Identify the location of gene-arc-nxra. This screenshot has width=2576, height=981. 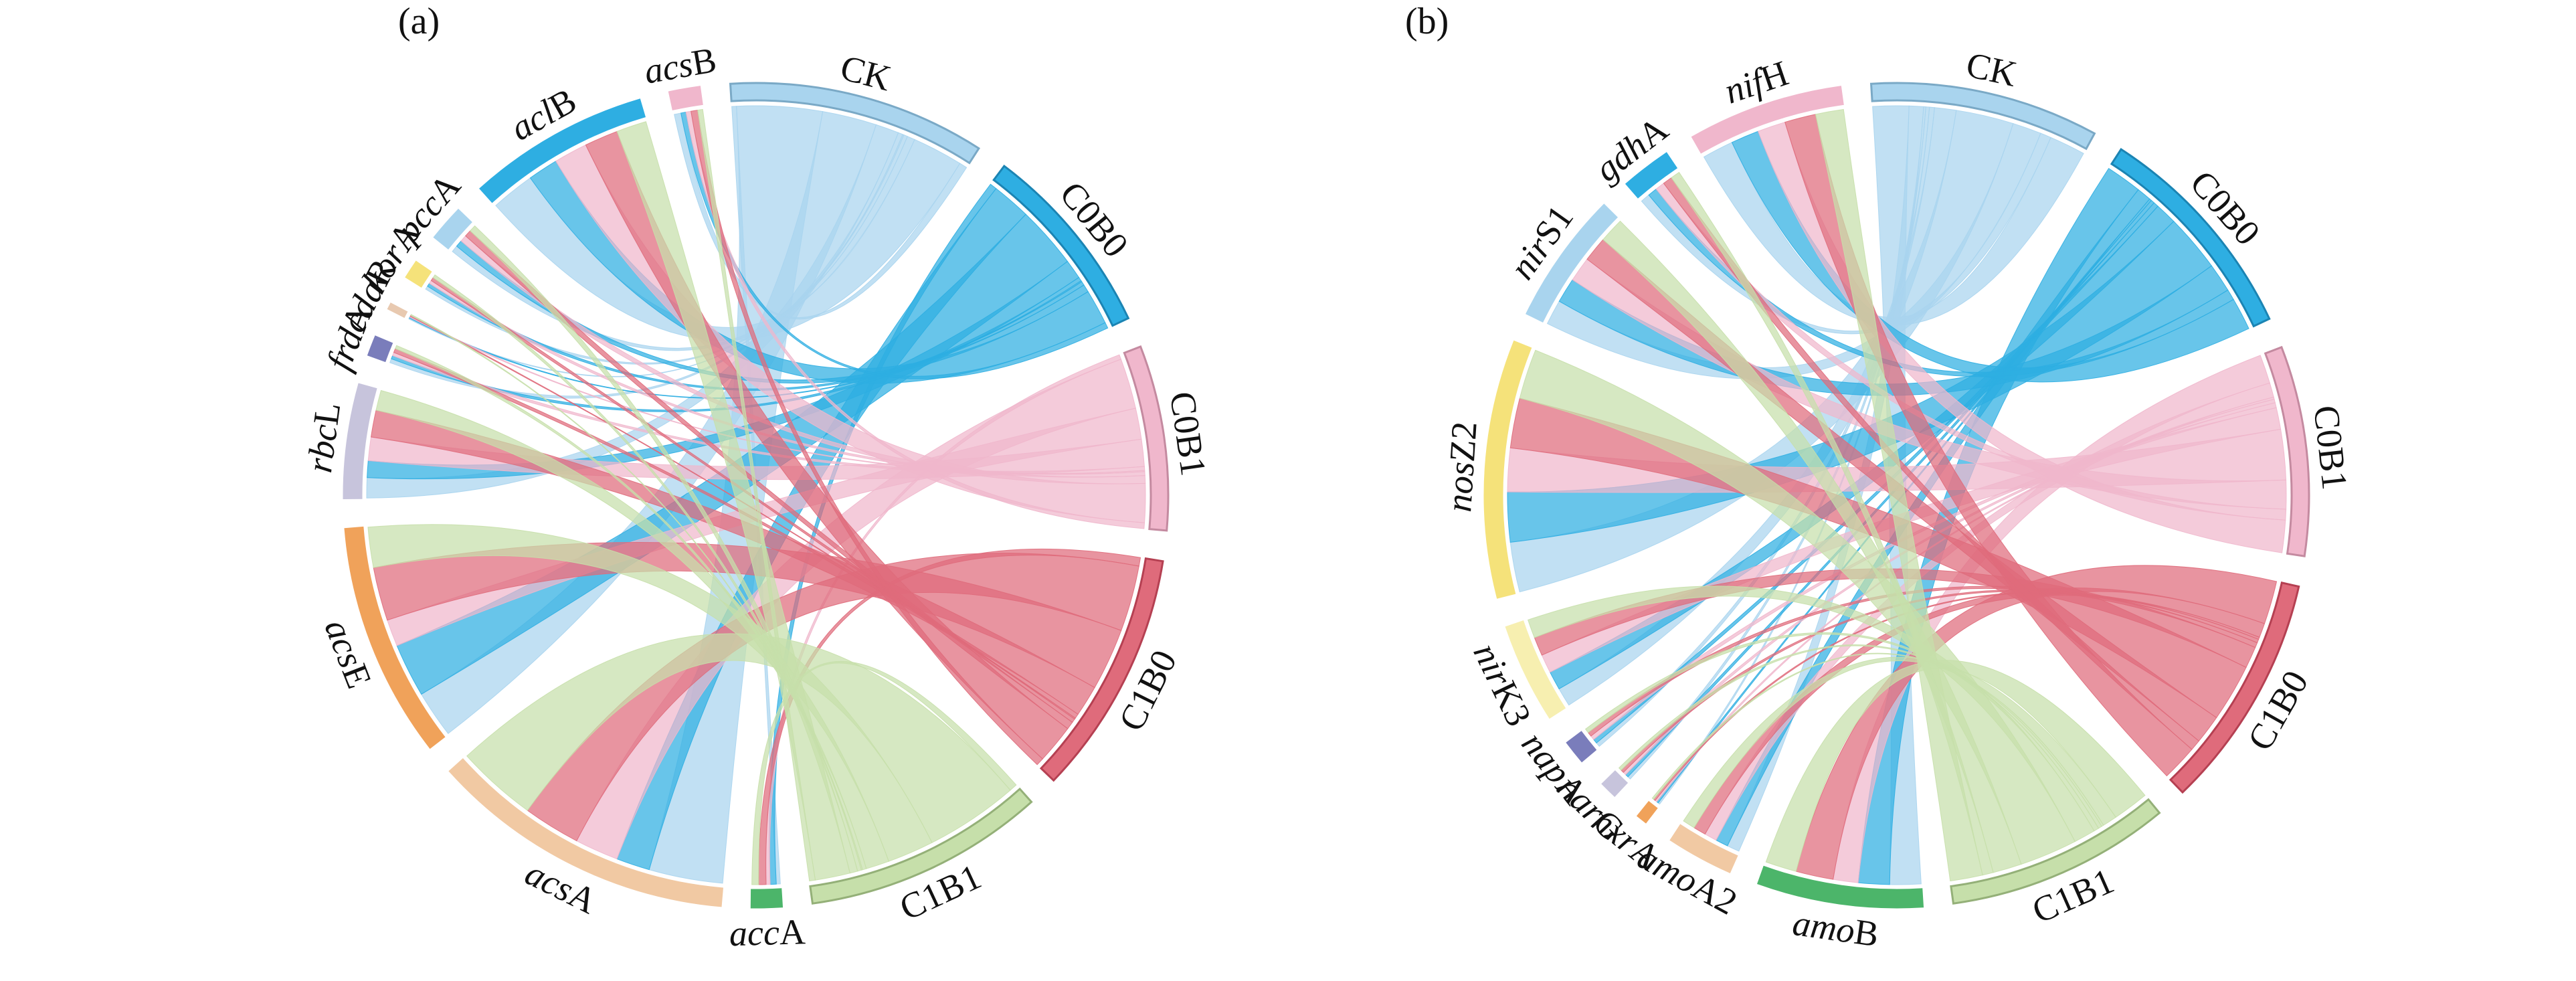
(1647, 812).